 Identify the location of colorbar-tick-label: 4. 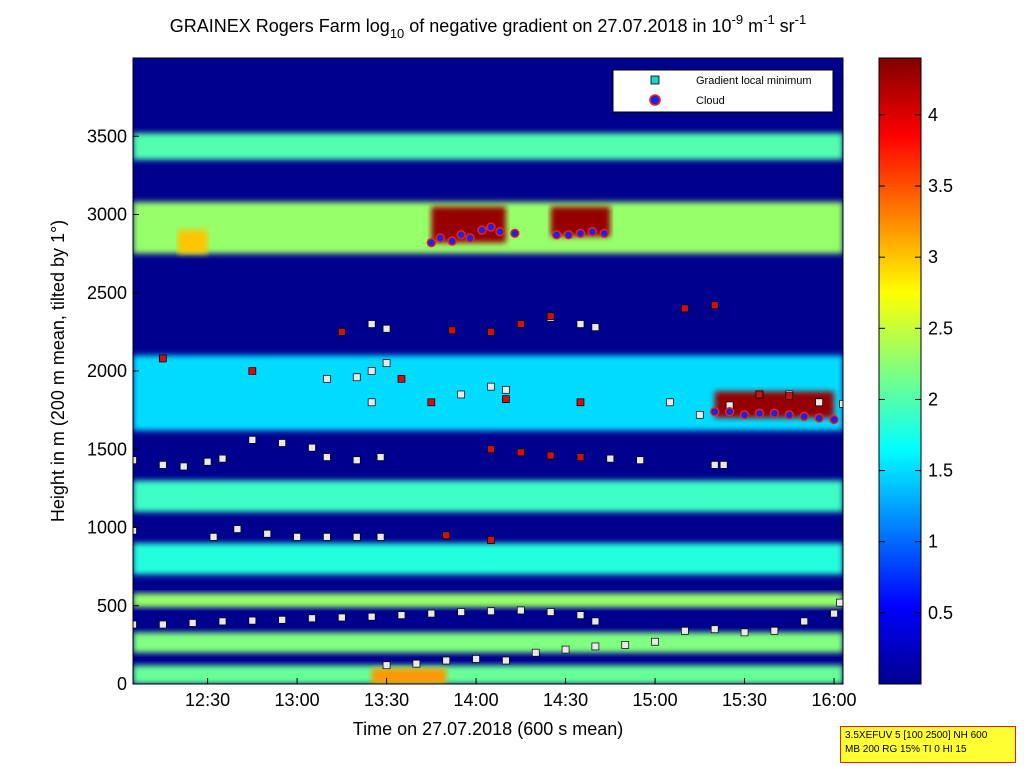
(933, 115).